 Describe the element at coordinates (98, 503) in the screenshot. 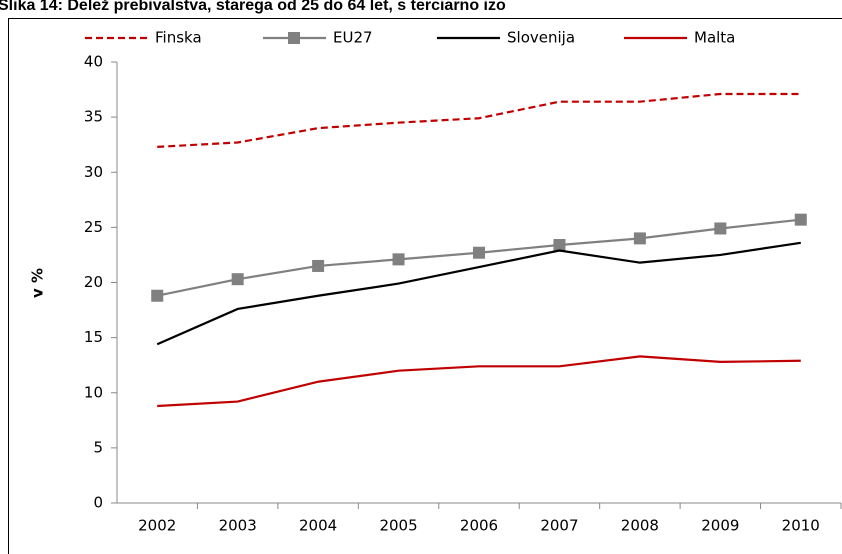

I see `y-tick-label: 0` at that location.